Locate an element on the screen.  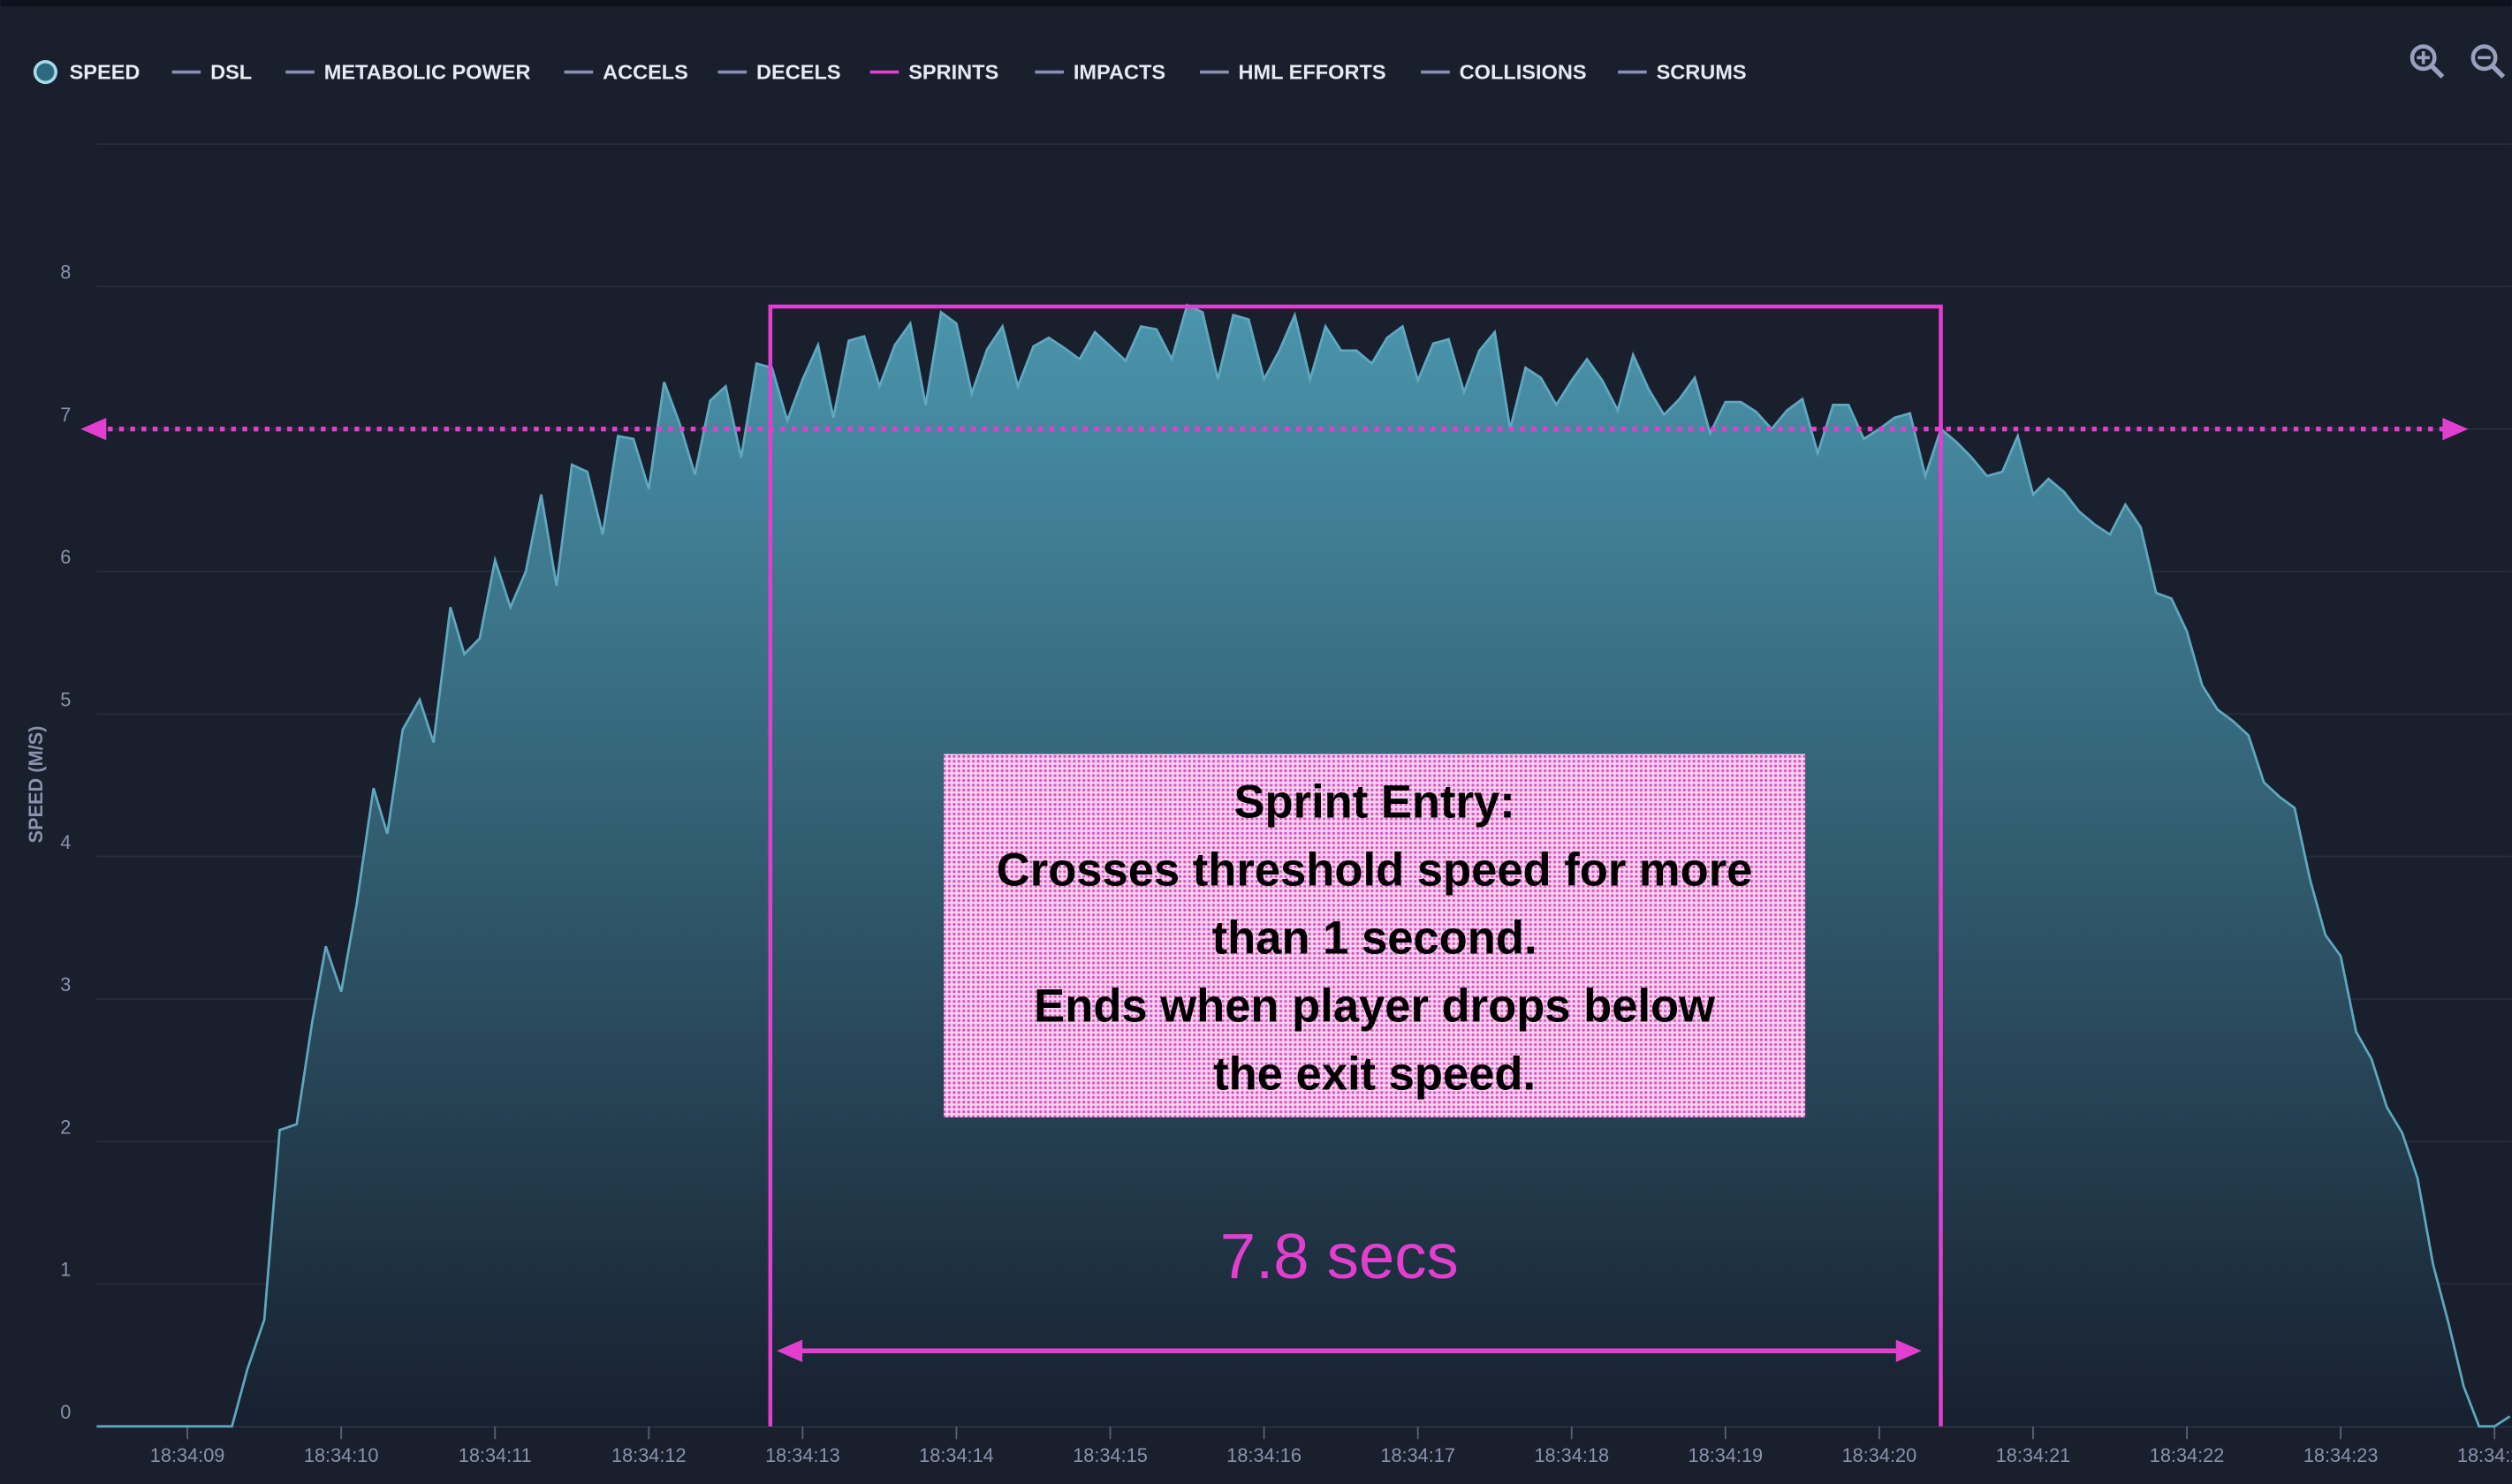
legend-label: HML EFFORTS is located at coordinates (1313, 72).